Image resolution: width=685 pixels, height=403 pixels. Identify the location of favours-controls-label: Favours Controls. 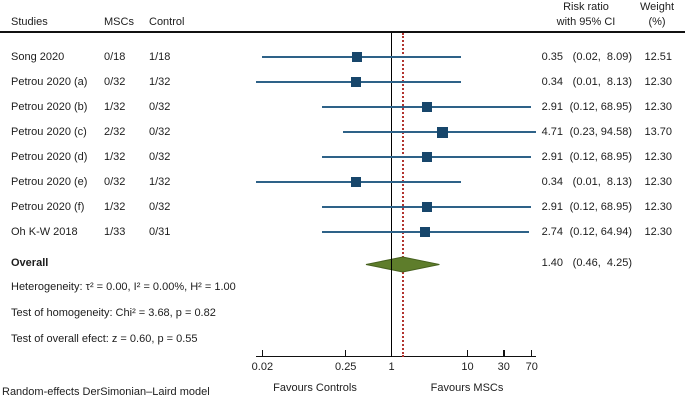
(315, 388).